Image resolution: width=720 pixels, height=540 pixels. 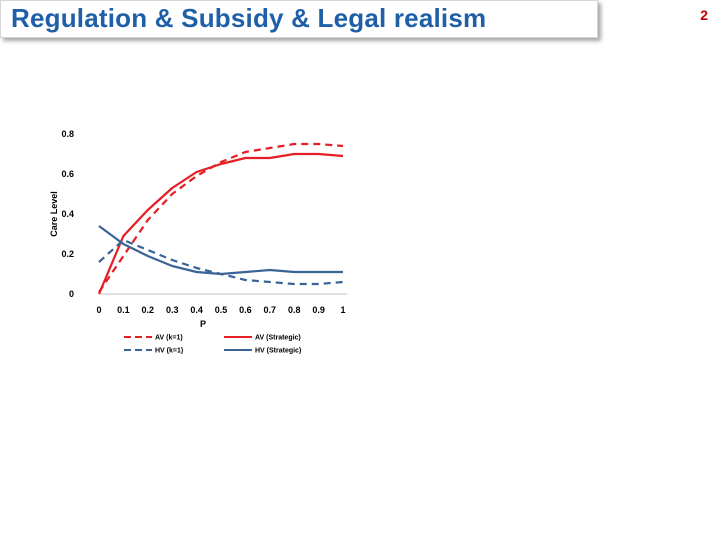 I want to click on x-tick-label: 0.6, so click(x=245, y=310).